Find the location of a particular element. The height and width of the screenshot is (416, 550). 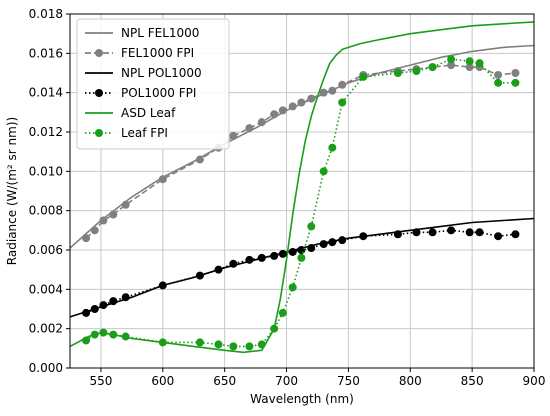

x-tick-label: 650 is located at coordinates (224, 381).